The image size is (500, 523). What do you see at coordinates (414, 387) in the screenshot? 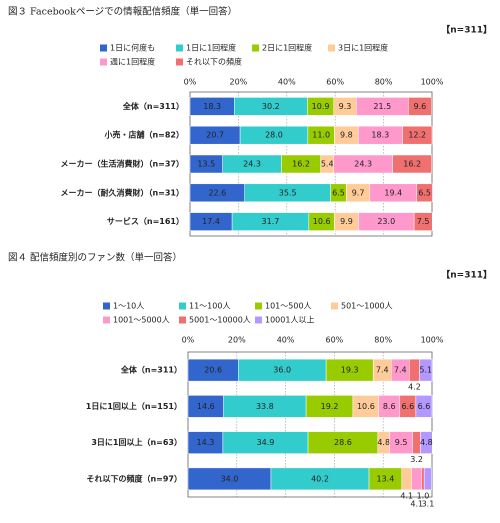
I see `value-label: 4.2` at bounding box center [414, 387].